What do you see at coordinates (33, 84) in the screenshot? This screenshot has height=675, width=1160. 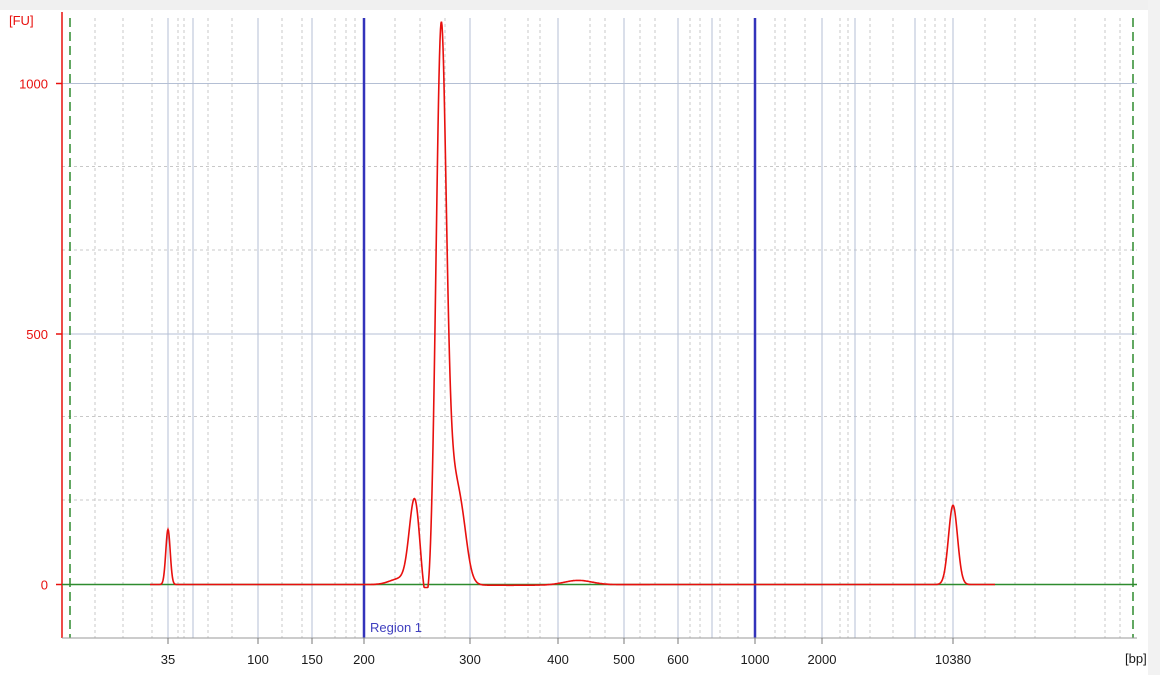 I see `y-tick-label-2: 1000` at bounding box center [33, 84].